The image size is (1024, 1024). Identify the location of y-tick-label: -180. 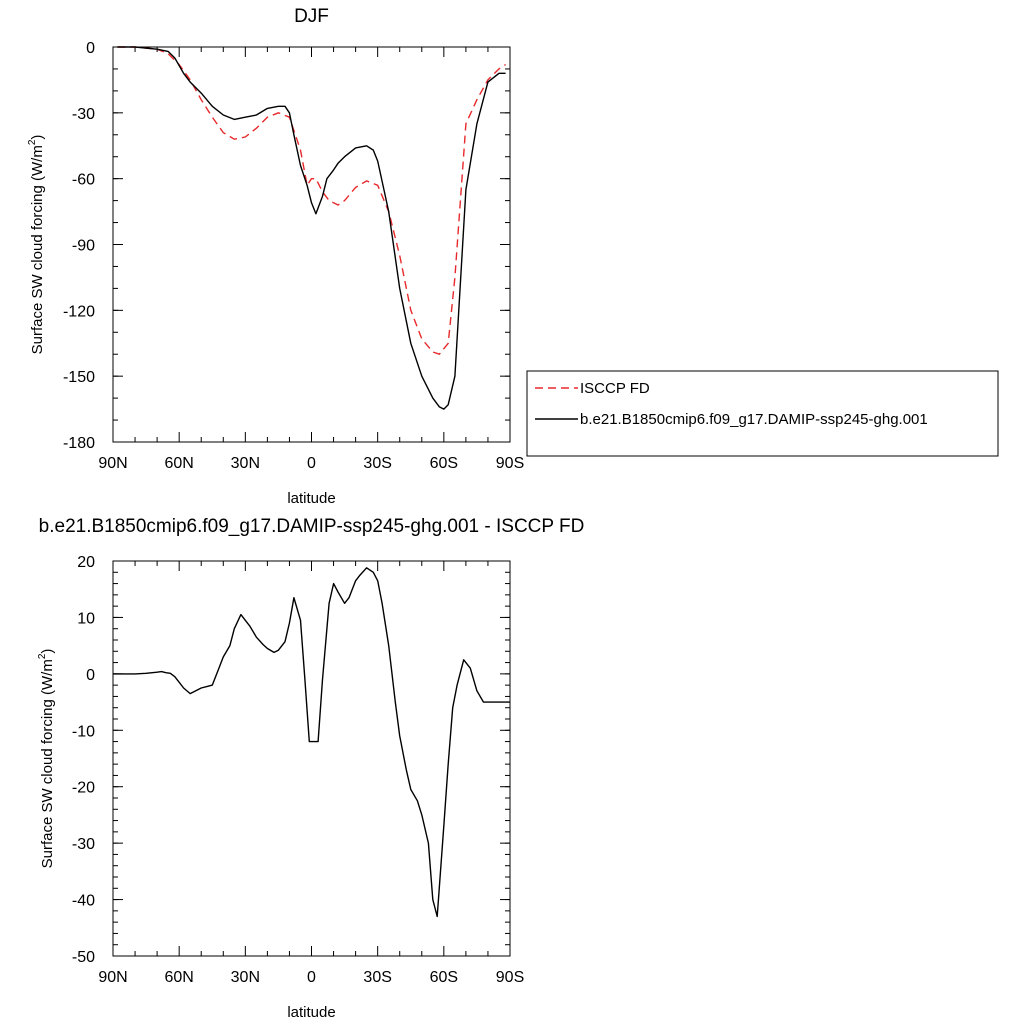
(79, 443).